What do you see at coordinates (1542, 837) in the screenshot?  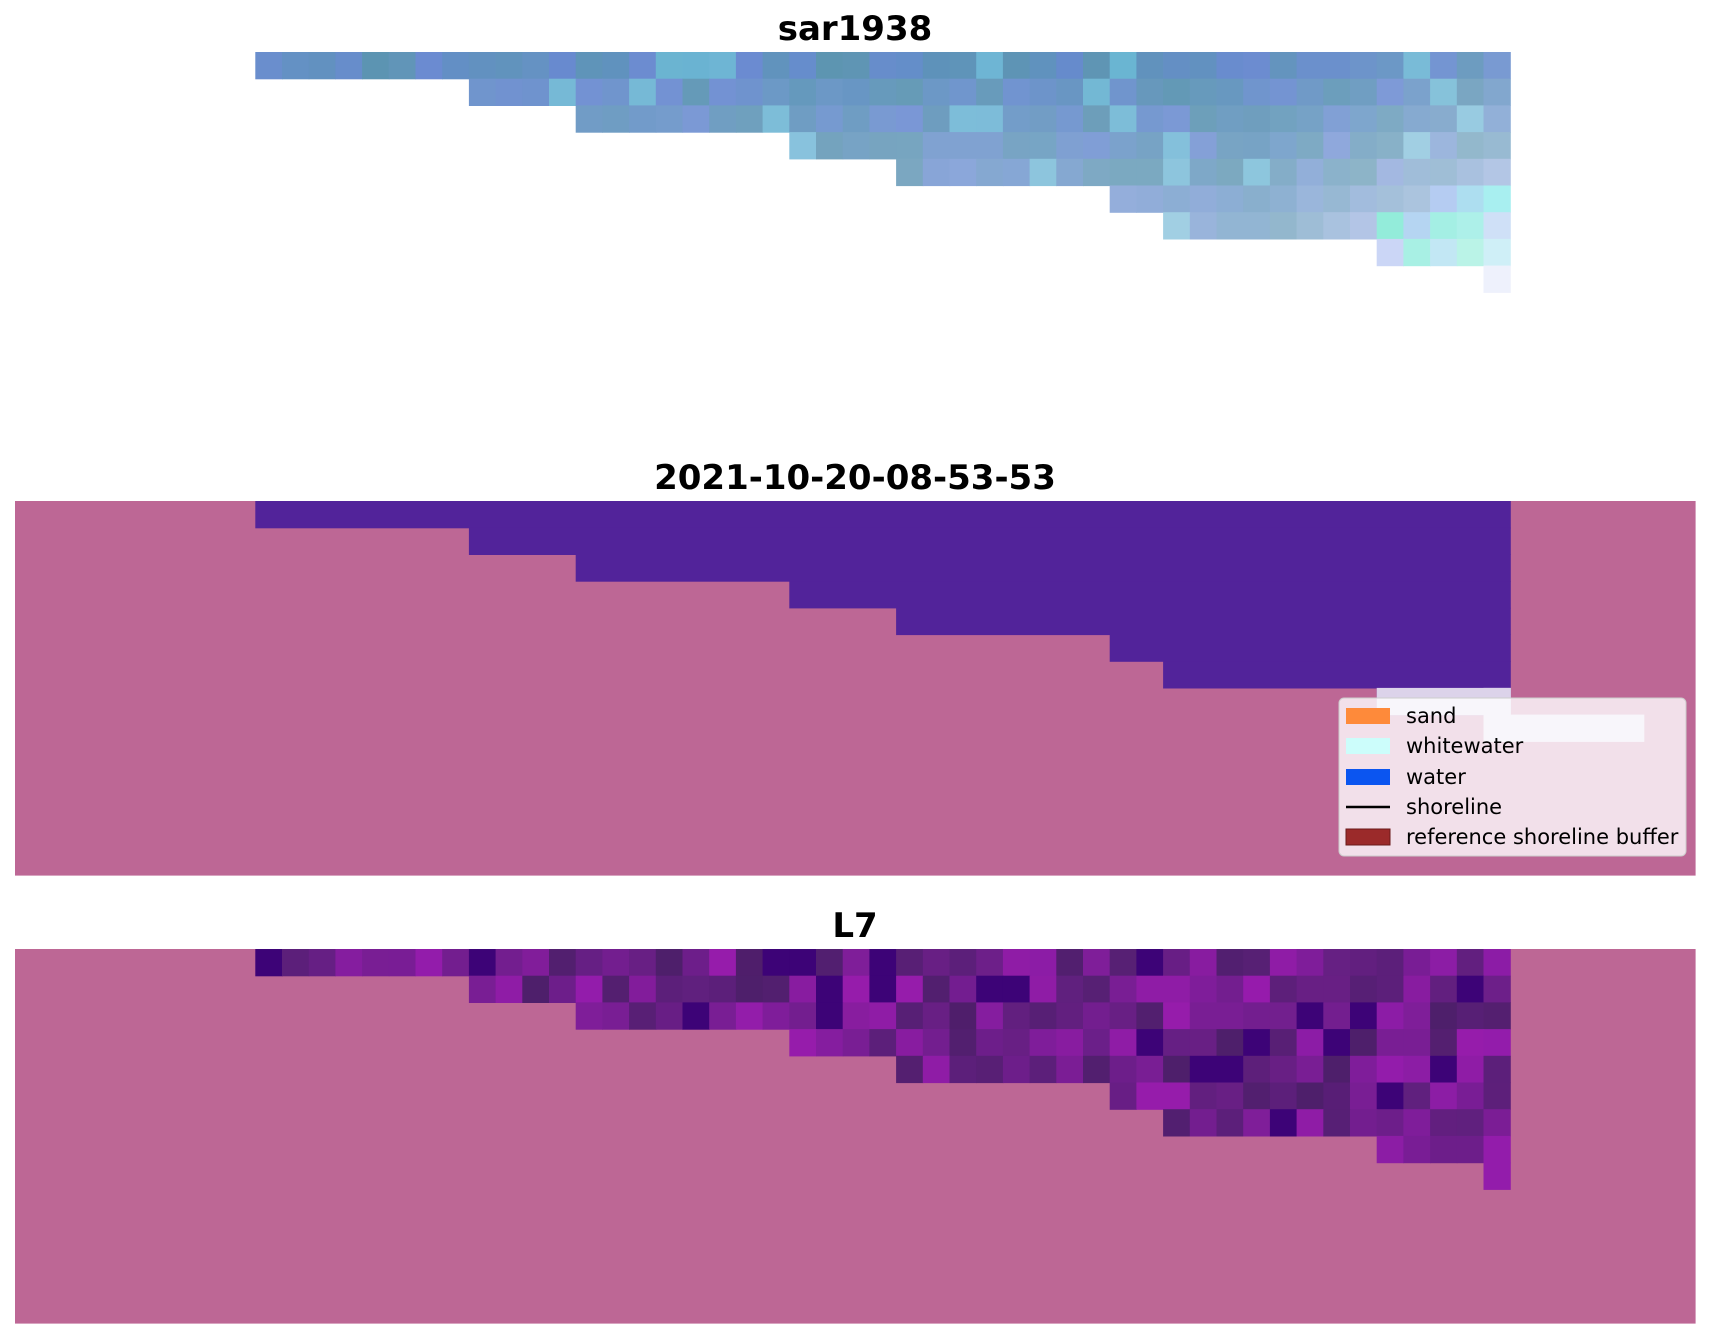 I see `legend-label-reference-shoreline-buffer: reference shoreline buffer` at bounding box center [1542, 837].